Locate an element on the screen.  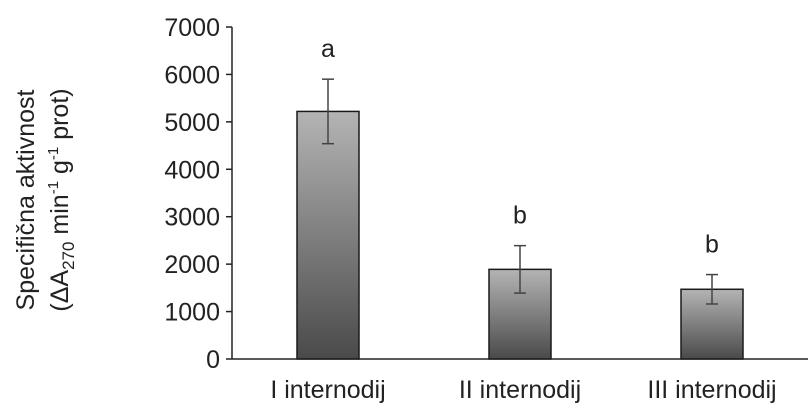
y-tick-label: 5000 is located at coordinates (192, 123).